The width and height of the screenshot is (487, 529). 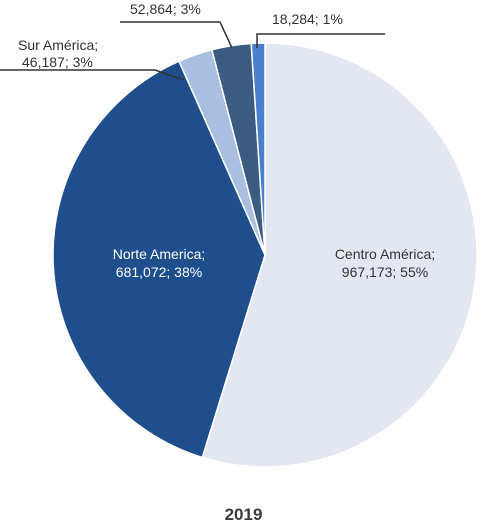 I want to click on label-centro-line1: Centro América;, so click(x=385, y=254).